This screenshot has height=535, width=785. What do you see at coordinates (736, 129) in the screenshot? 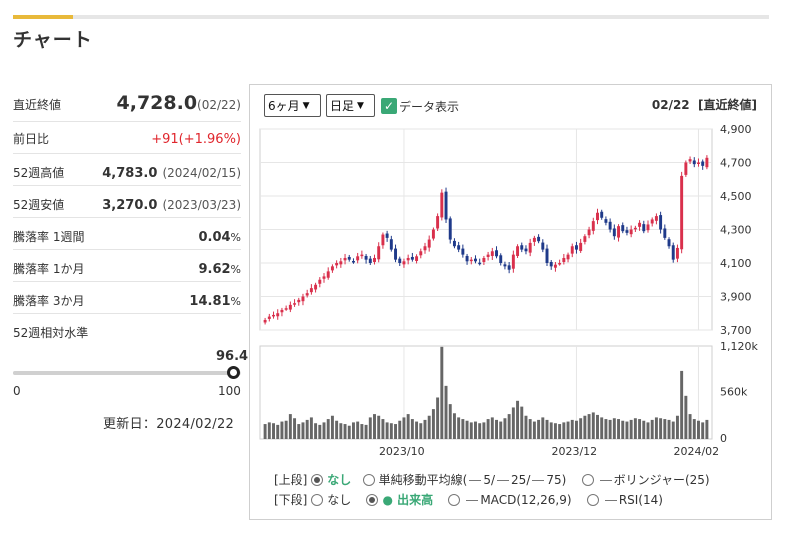
I see `price-tick-label: 4,900` at bounding box center [736, 129].